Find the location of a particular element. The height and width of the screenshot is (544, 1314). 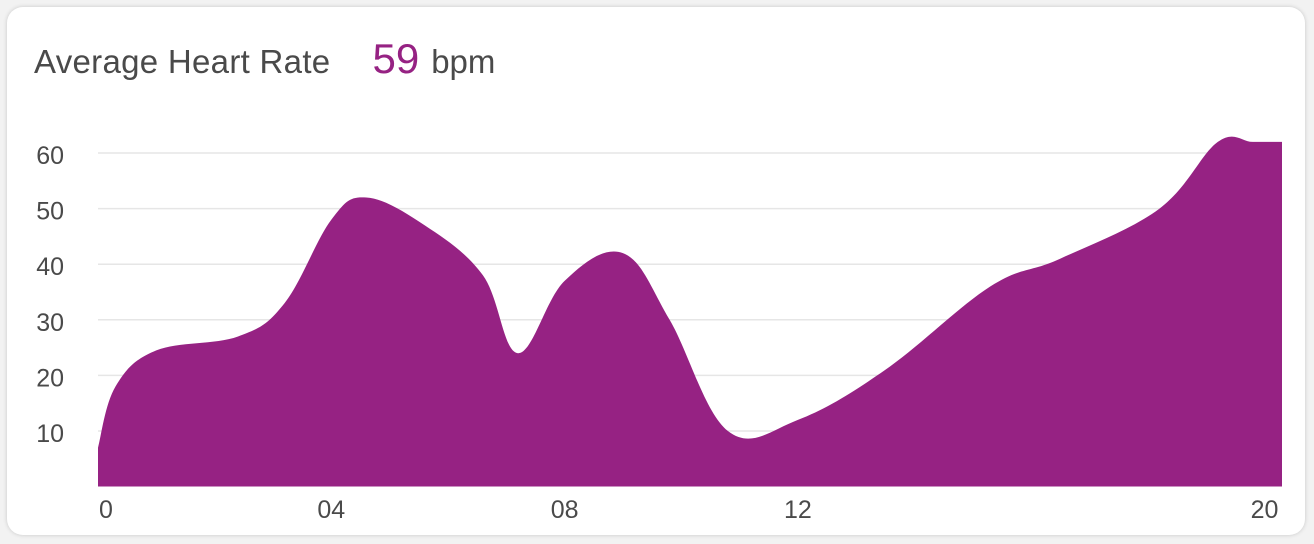

x-tick-label-0: 0 is located at coordinates (106, 510).